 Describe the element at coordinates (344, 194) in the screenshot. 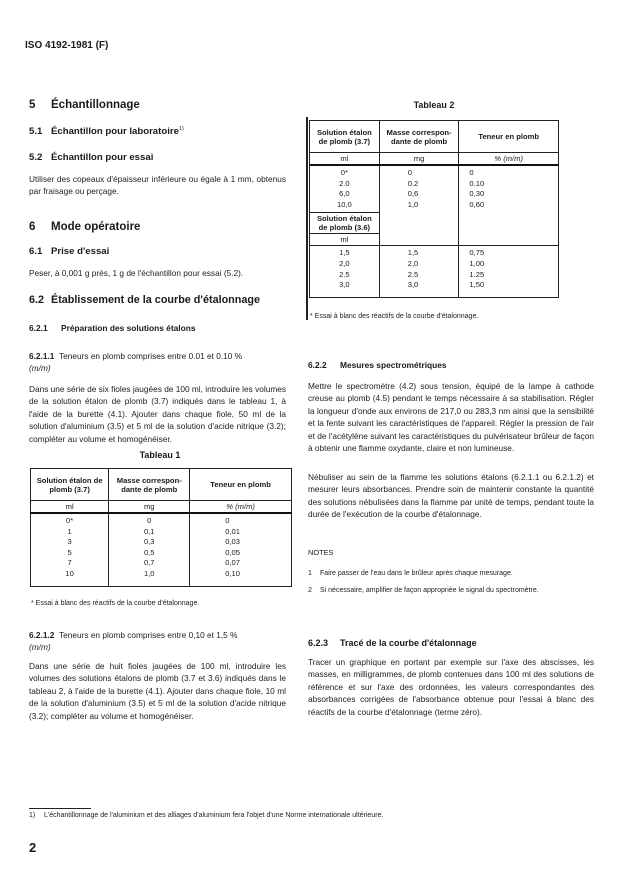

I see `table-cell-value: 6,0` at that location.